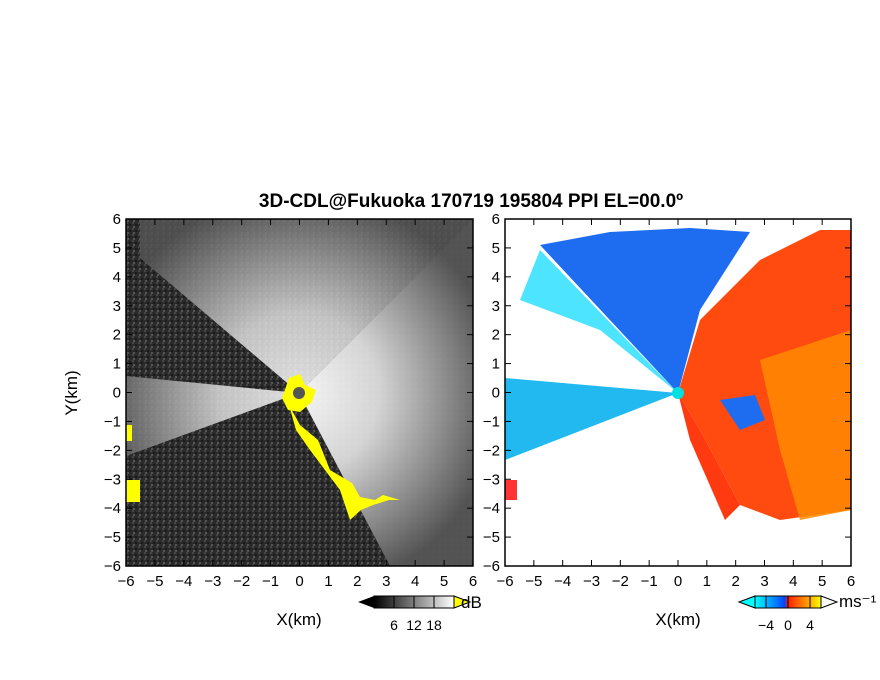 The width and height of the screenshot is (880, 680). What do you see at coordinates (306, 306) in the screenshot?
I see `left-upper-sector` at bounding box center [306, 306].